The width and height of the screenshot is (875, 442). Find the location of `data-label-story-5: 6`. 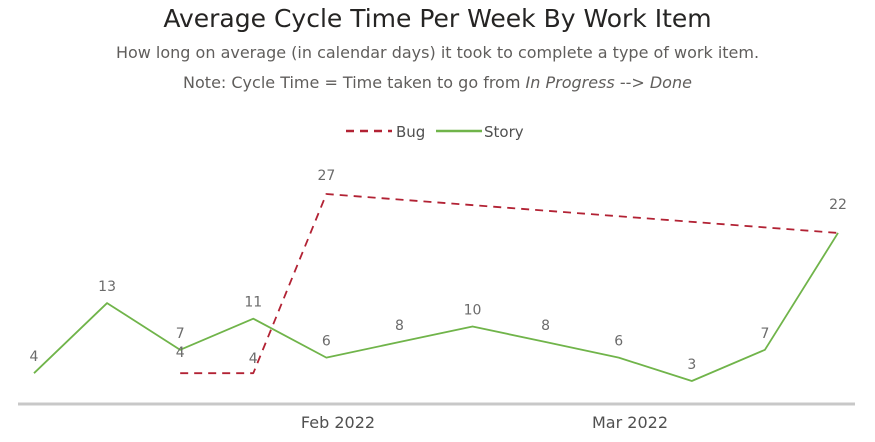

data-label-story-5: 6 is located at coordinates (326, 342).